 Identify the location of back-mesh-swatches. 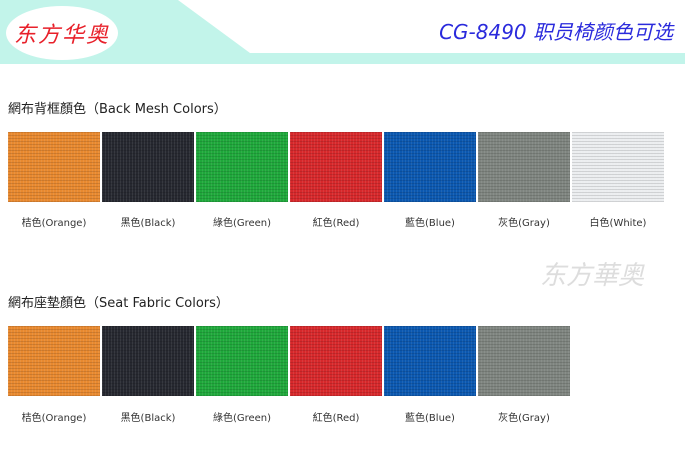
(336, 167).